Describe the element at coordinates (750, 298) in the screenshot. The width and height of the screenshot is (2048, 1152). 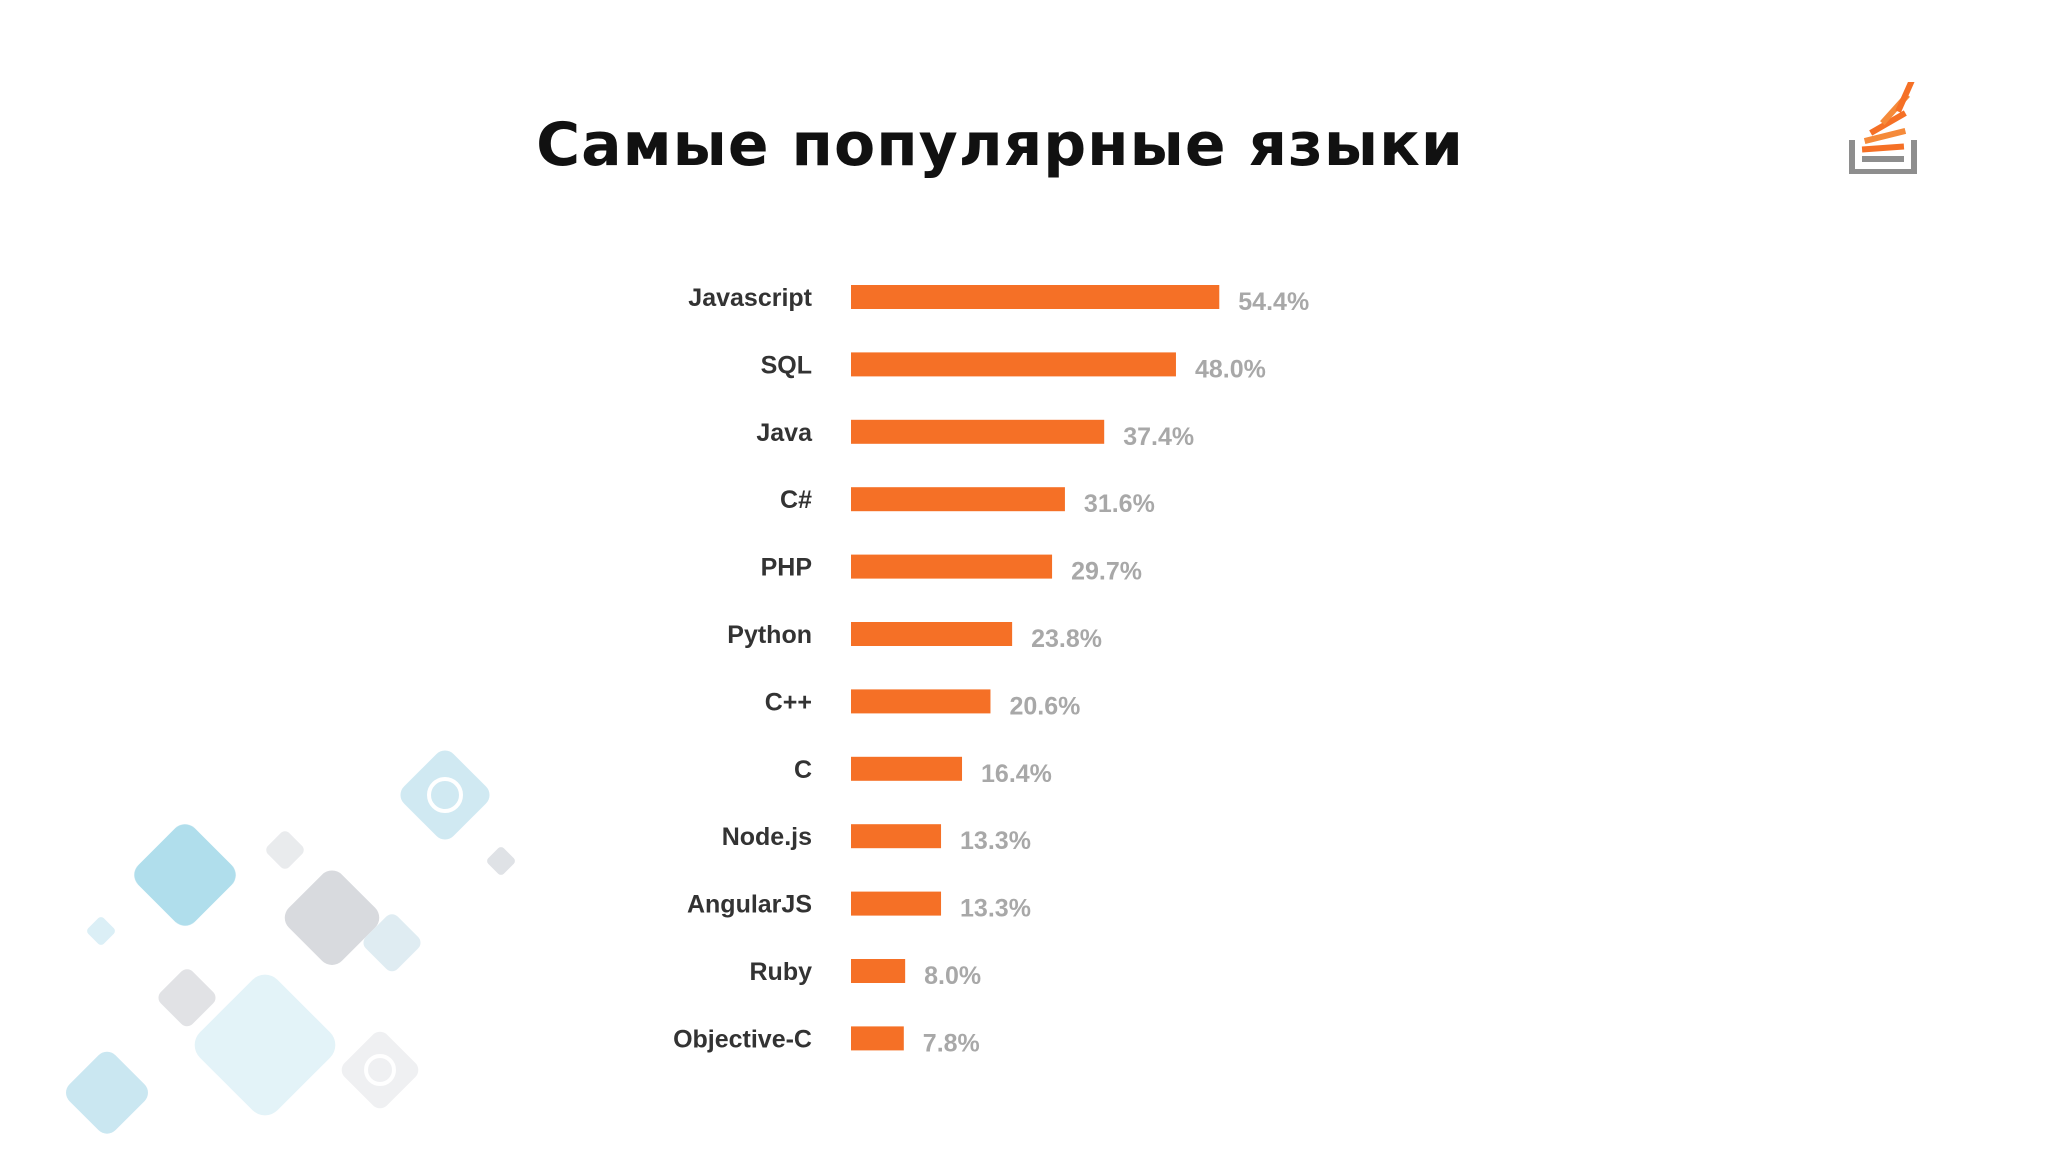
I see `category-label: Javascript` at that location.